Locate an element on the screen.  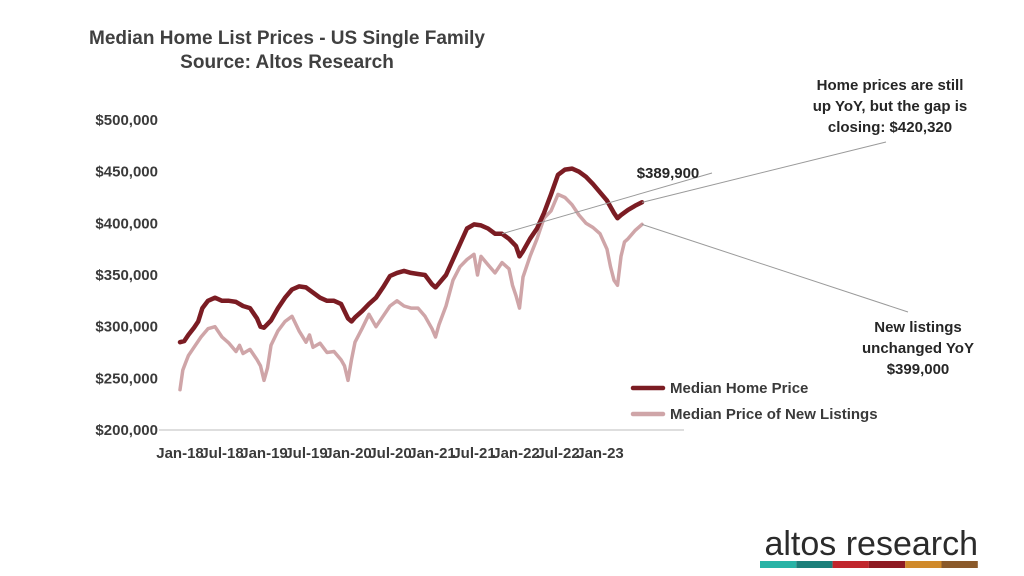
legend-item: Median Price of New Listings is located at coordinates (754, 414).